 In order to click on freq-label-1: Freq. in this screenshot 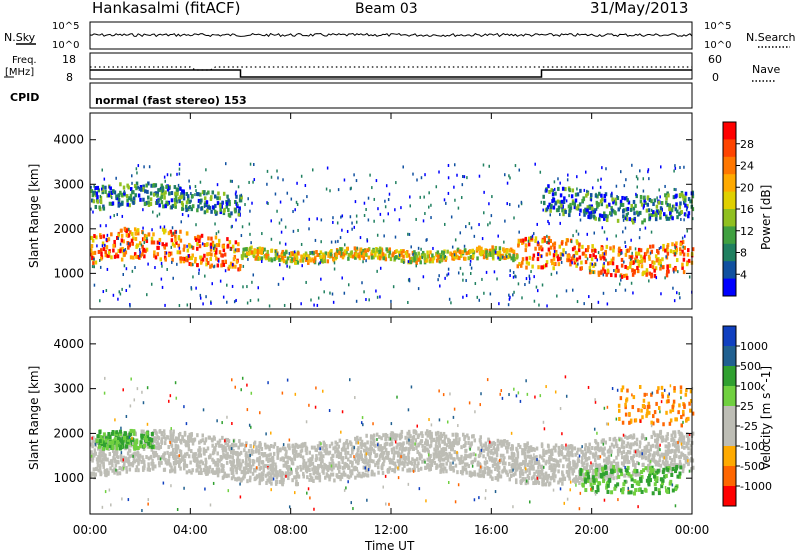, I will do `click(24, 60)`.